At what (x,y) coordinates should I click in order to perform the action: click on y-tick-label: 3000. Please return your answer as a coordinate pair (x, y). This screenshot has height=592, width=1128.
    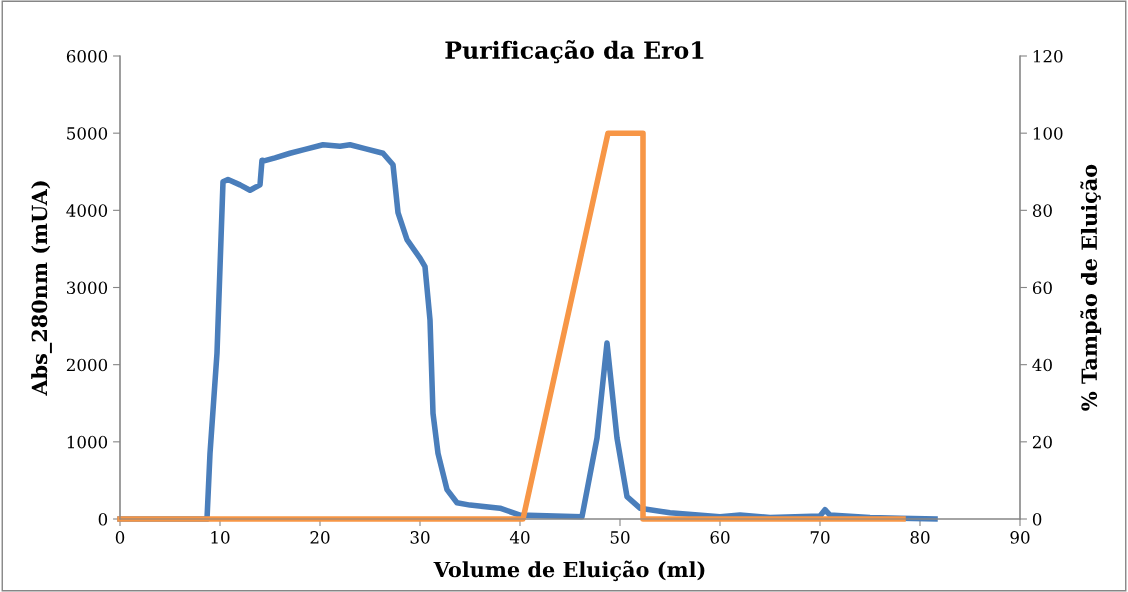
    Looking at the image, I should click on (87, 288).